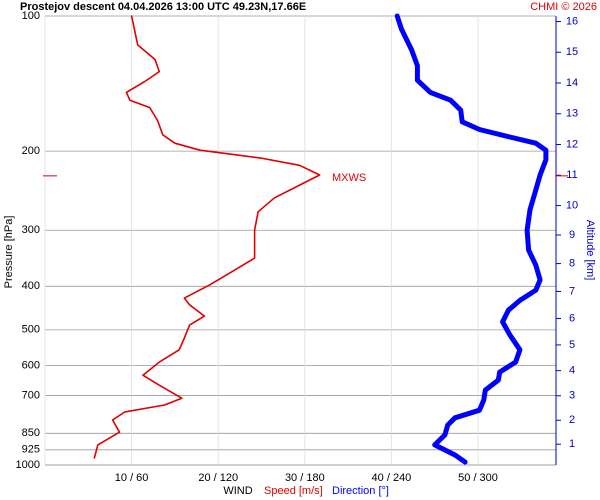 This screenshot has width=600, height=500. Describe the element at coordinates (132, 478) in the screenshot. I see `x-tick-label: 10 / 60` at that location.